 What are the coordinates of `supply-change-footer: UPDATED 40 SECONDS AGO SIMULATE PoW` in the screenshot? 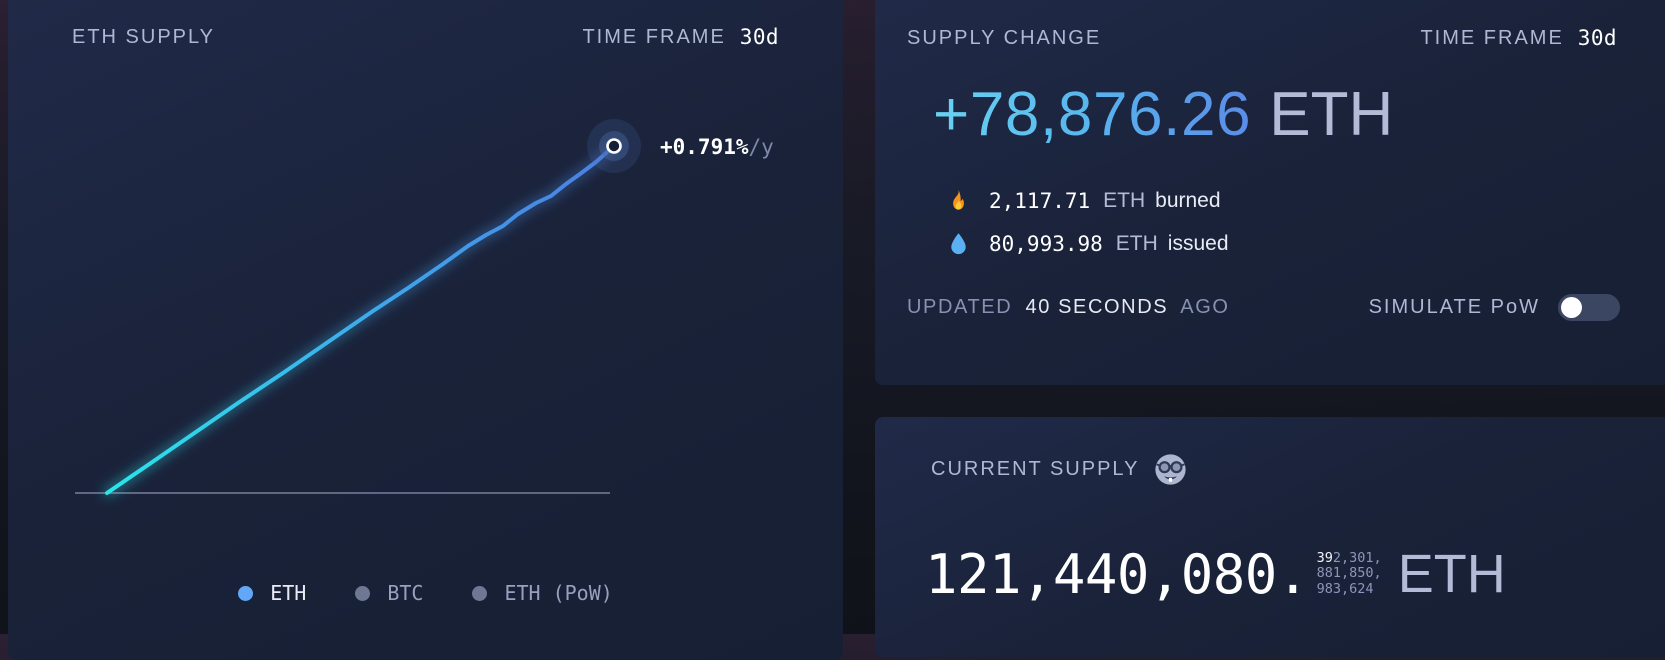 It's located at (1263, 307).